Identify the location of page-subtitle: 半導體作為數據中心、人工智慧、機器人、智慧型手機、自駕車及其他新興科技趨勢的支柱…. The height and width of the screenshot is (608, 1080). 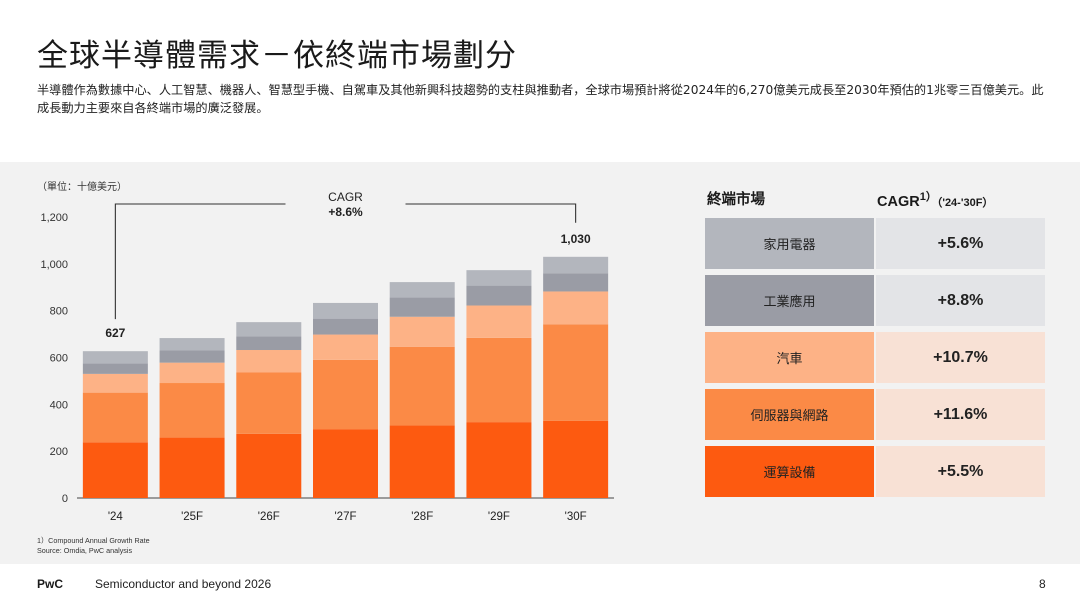
(540, 99).